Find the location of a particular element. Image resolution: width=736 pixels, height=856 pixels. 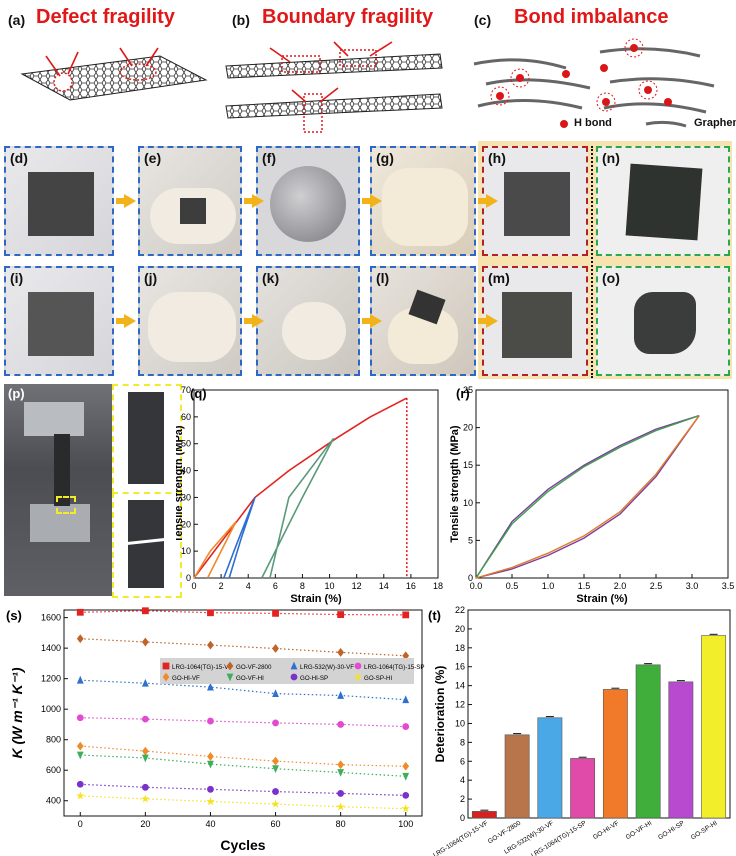

chart-q-xtick-label: 12 is located at coordinates (357, 586).